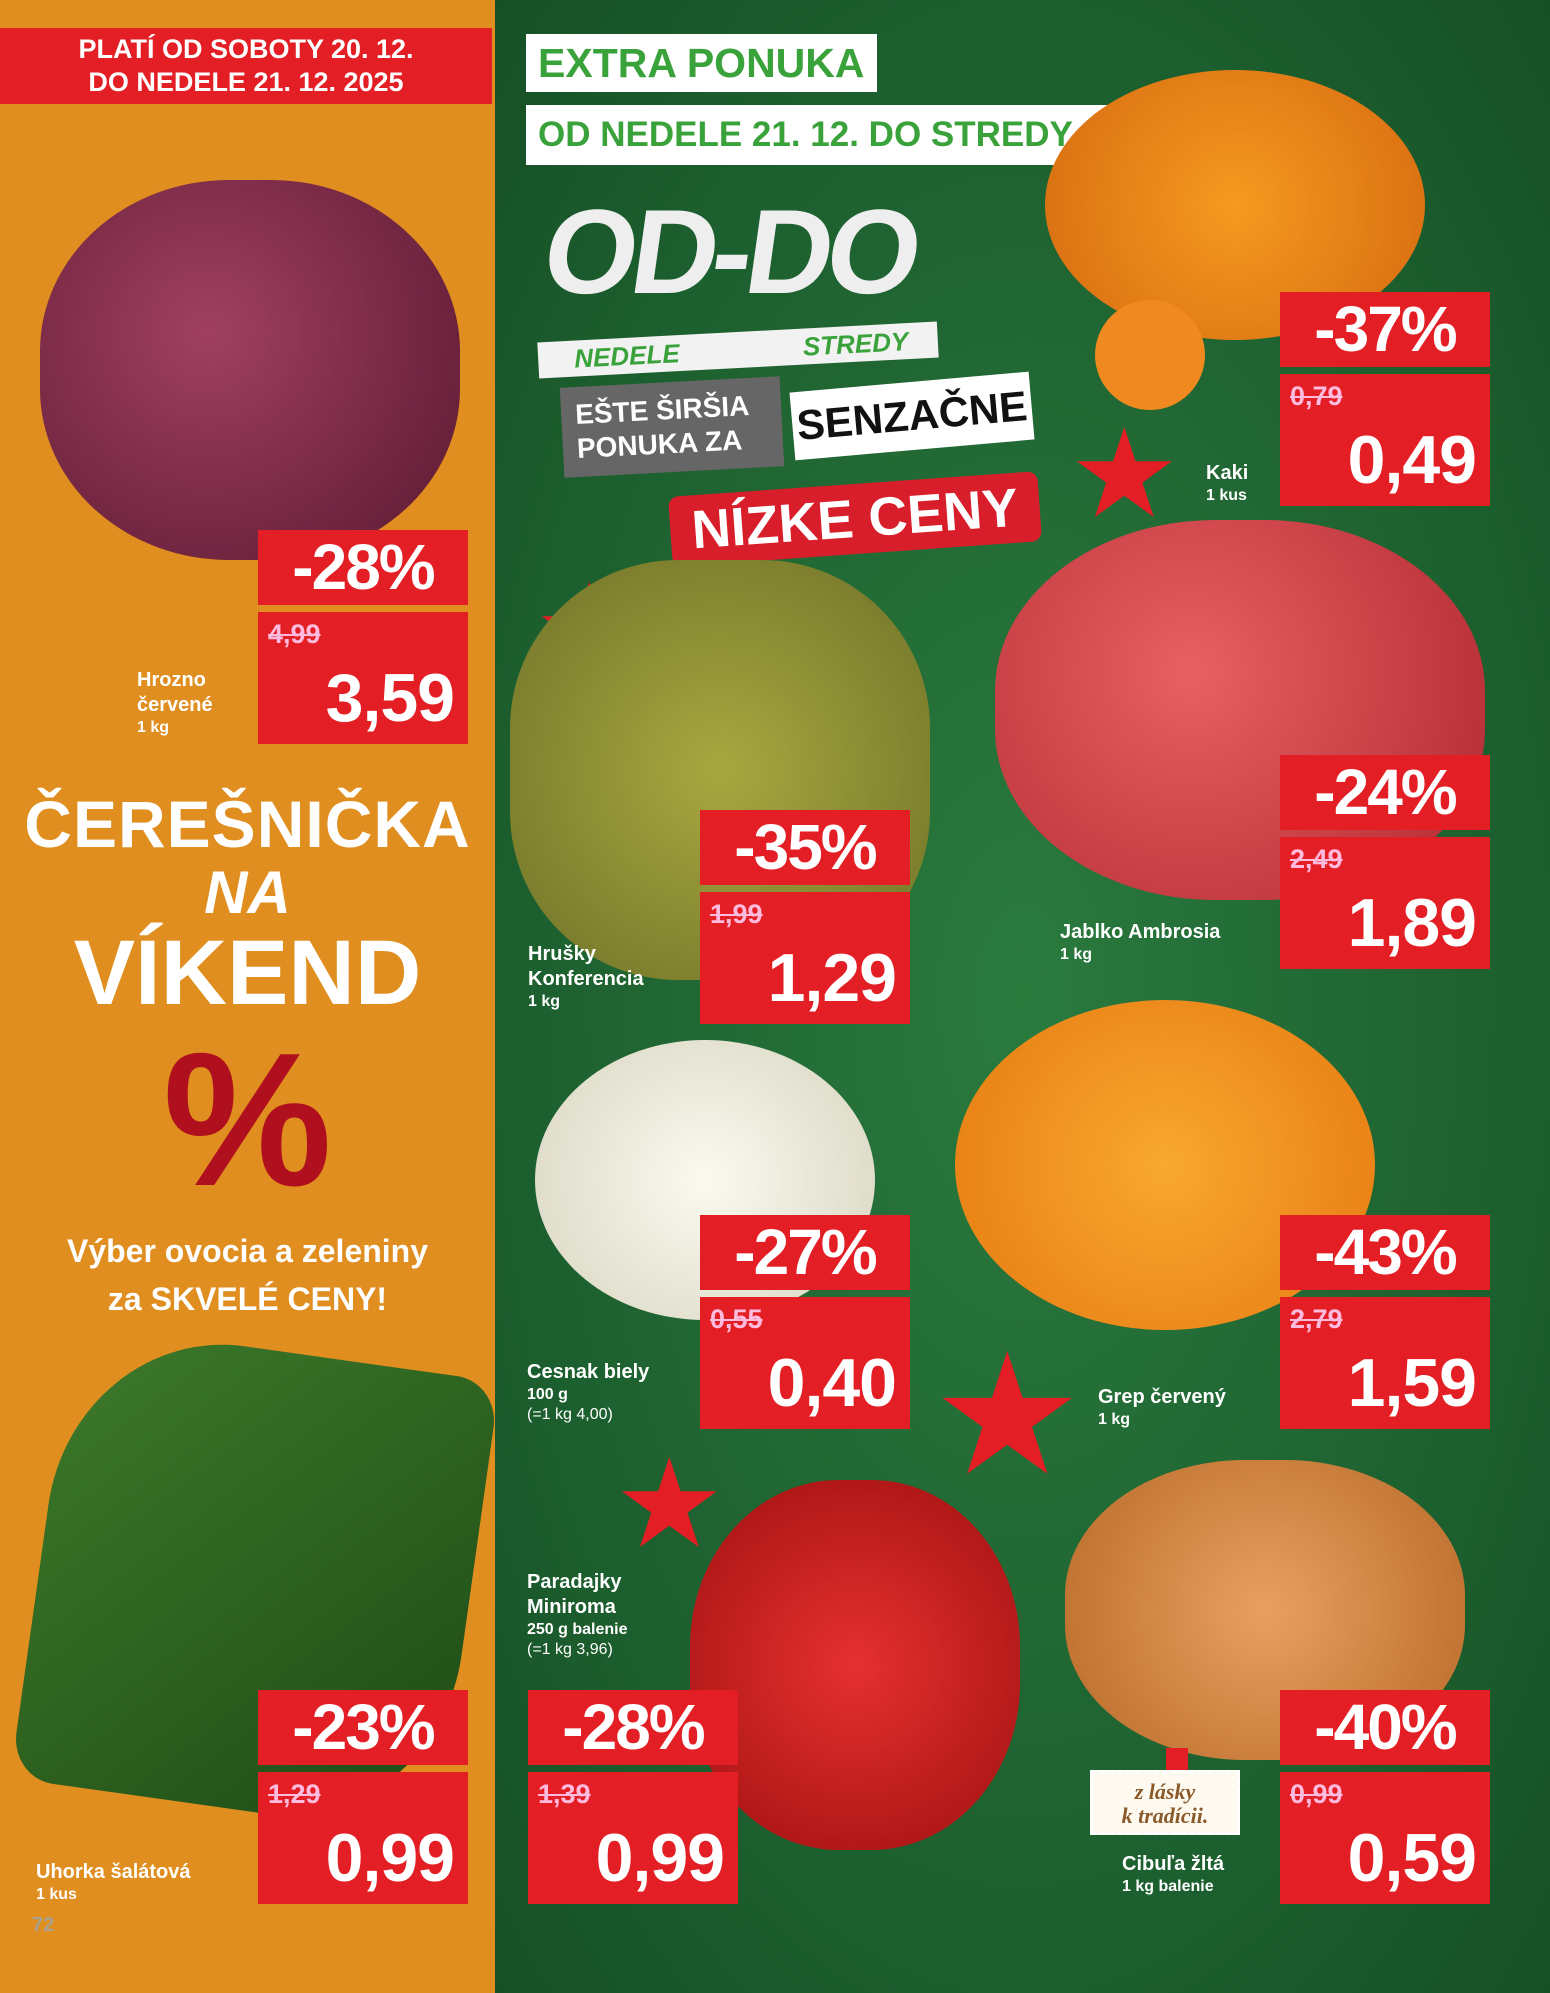  Describe the element at coordinates (247, 1299) in the screenshot. I see `weekend-caption-2: za SKVELÉ CENY!` at that location.